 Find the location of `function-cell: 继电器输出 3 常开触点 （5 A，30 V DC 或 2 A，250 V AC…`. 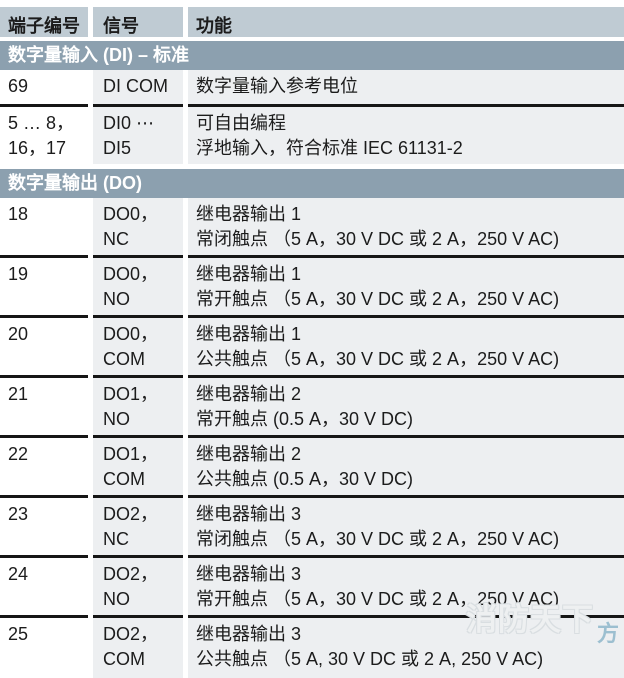

function-cell: 继电器输出 3 常开触点 （5 A，30 V DC 或 2 A，250 V AC… is located at coordinates (406, 588).